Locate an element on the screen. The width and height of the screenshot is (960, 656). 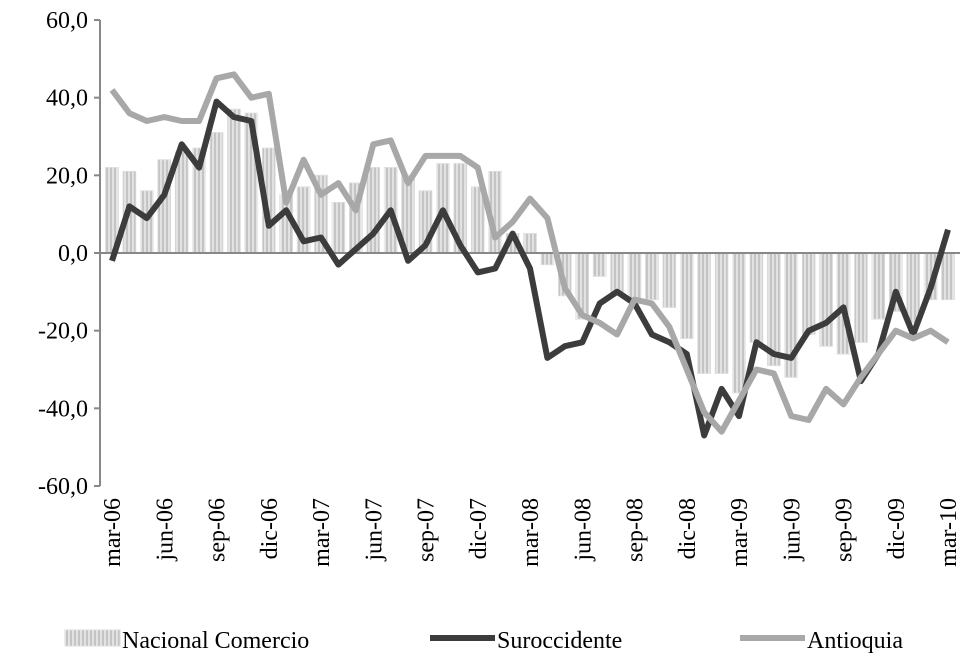
legend-label: Nacional Comercio is located at coordinates (215, 641).